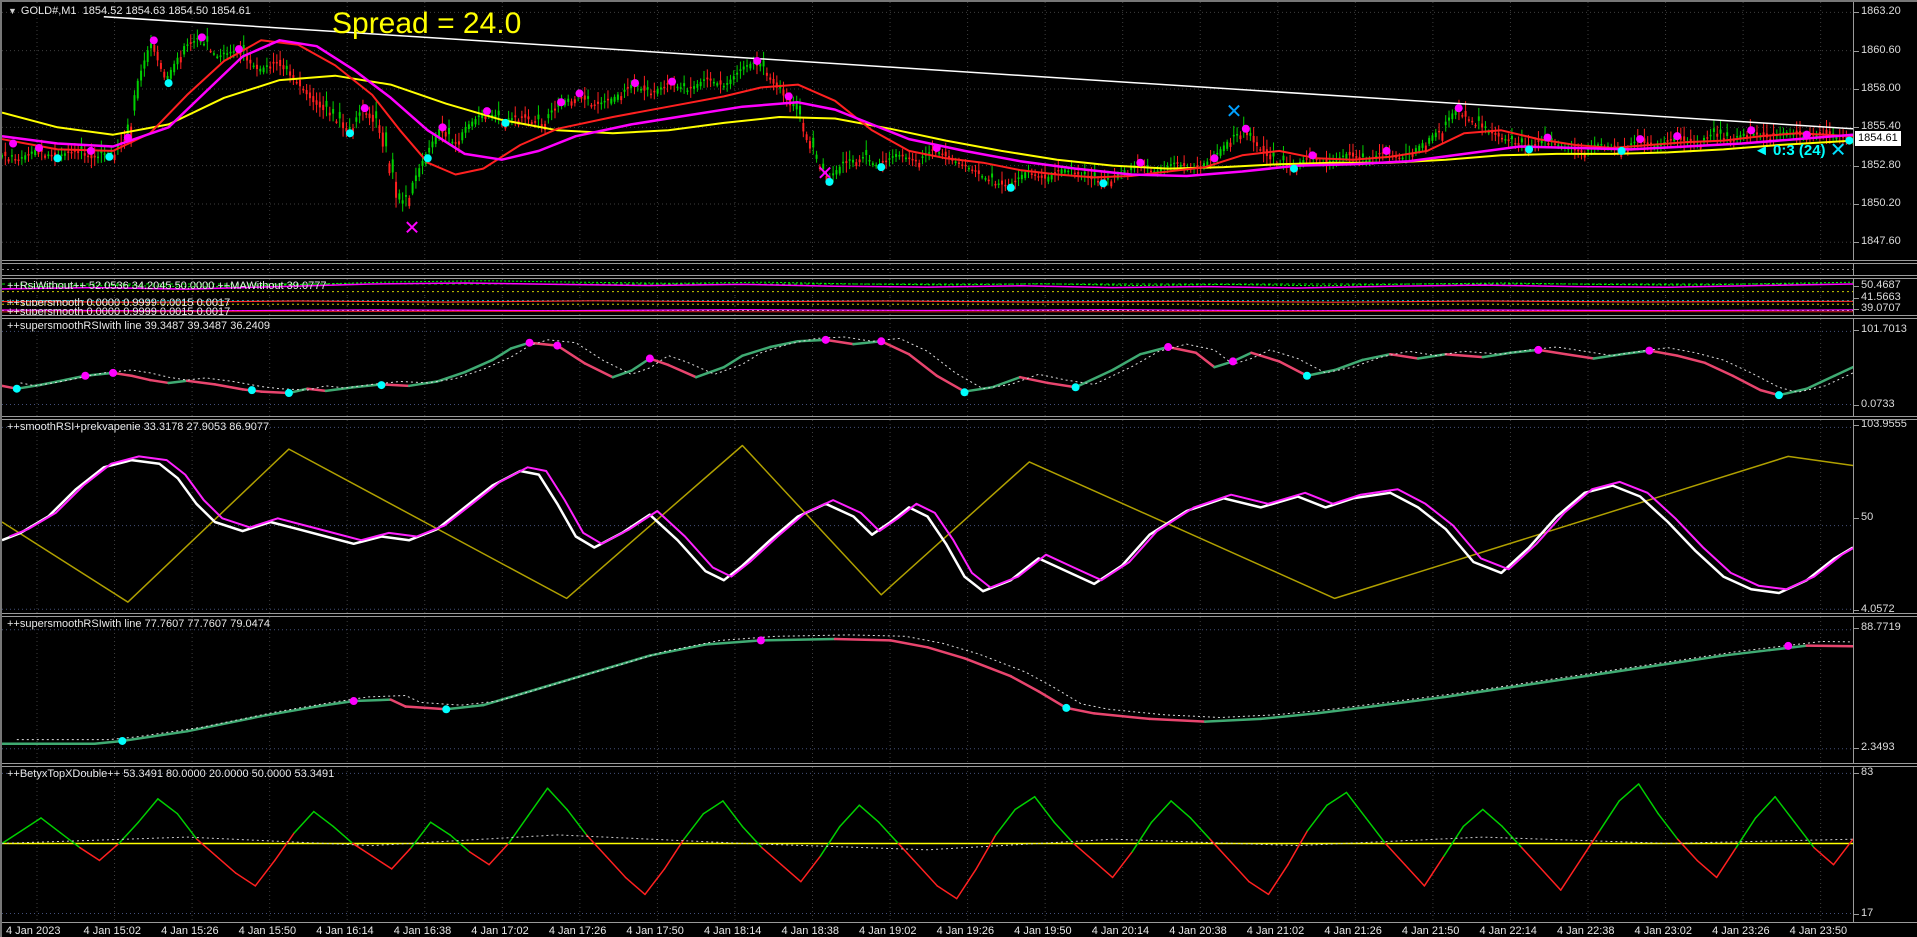 The height and width of the screenshot is (937, 1917). What do you see at coordinates (1863, 913) in the screenshot?
I see `scale-label: 17` at bounding box center [1863, 913].